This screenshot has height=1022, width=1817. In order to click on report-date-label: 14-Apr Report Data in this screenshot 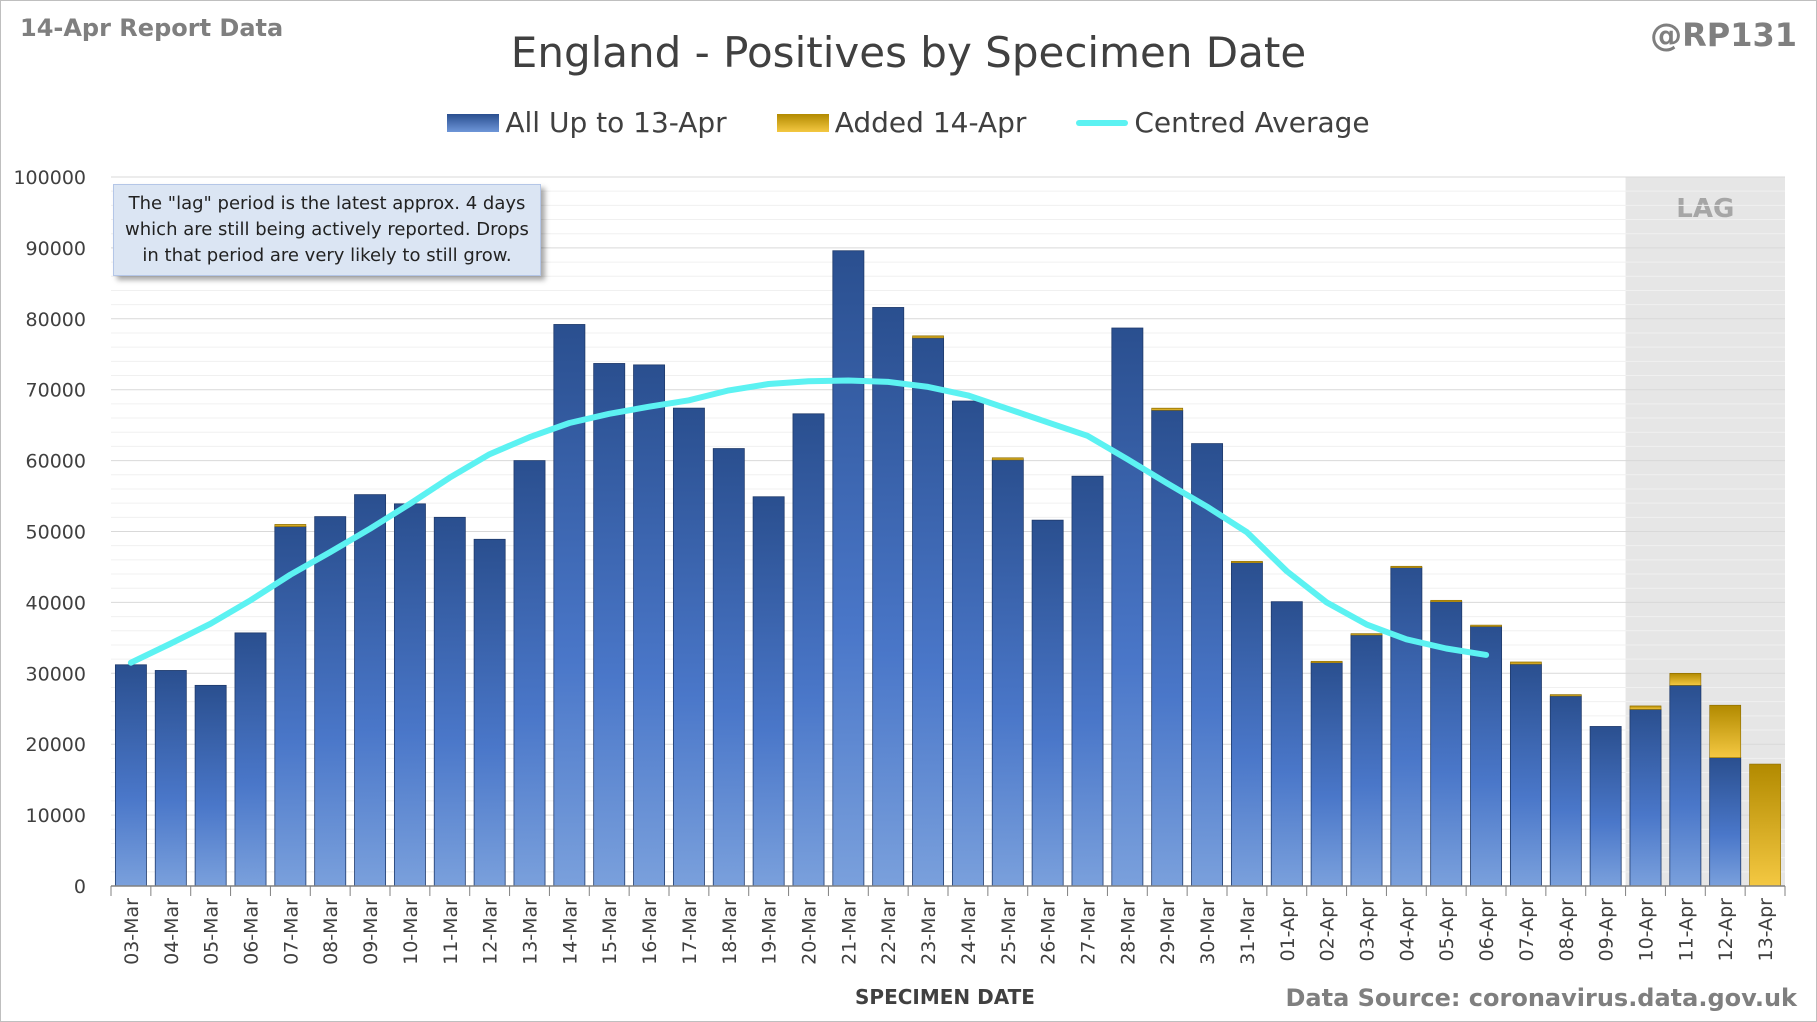, I will do `click(152, 28)`.